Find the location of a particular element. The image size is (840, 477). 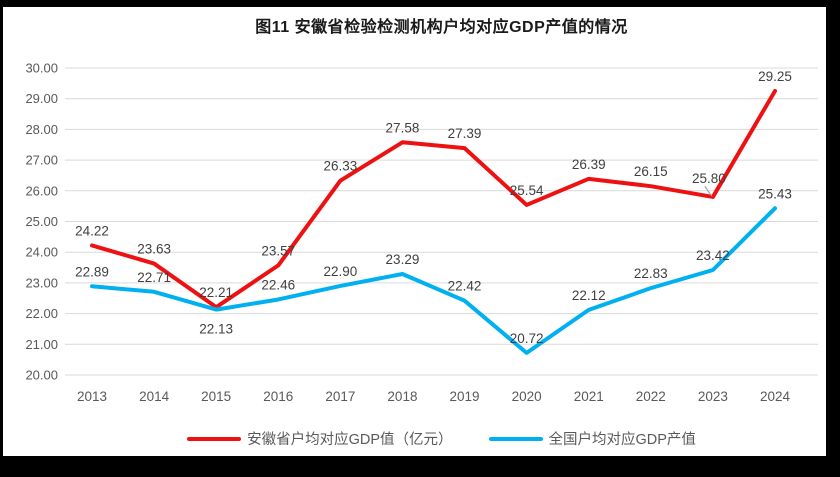

y-axis-tick-label: 24.00 is located at coordinates (41, 252).